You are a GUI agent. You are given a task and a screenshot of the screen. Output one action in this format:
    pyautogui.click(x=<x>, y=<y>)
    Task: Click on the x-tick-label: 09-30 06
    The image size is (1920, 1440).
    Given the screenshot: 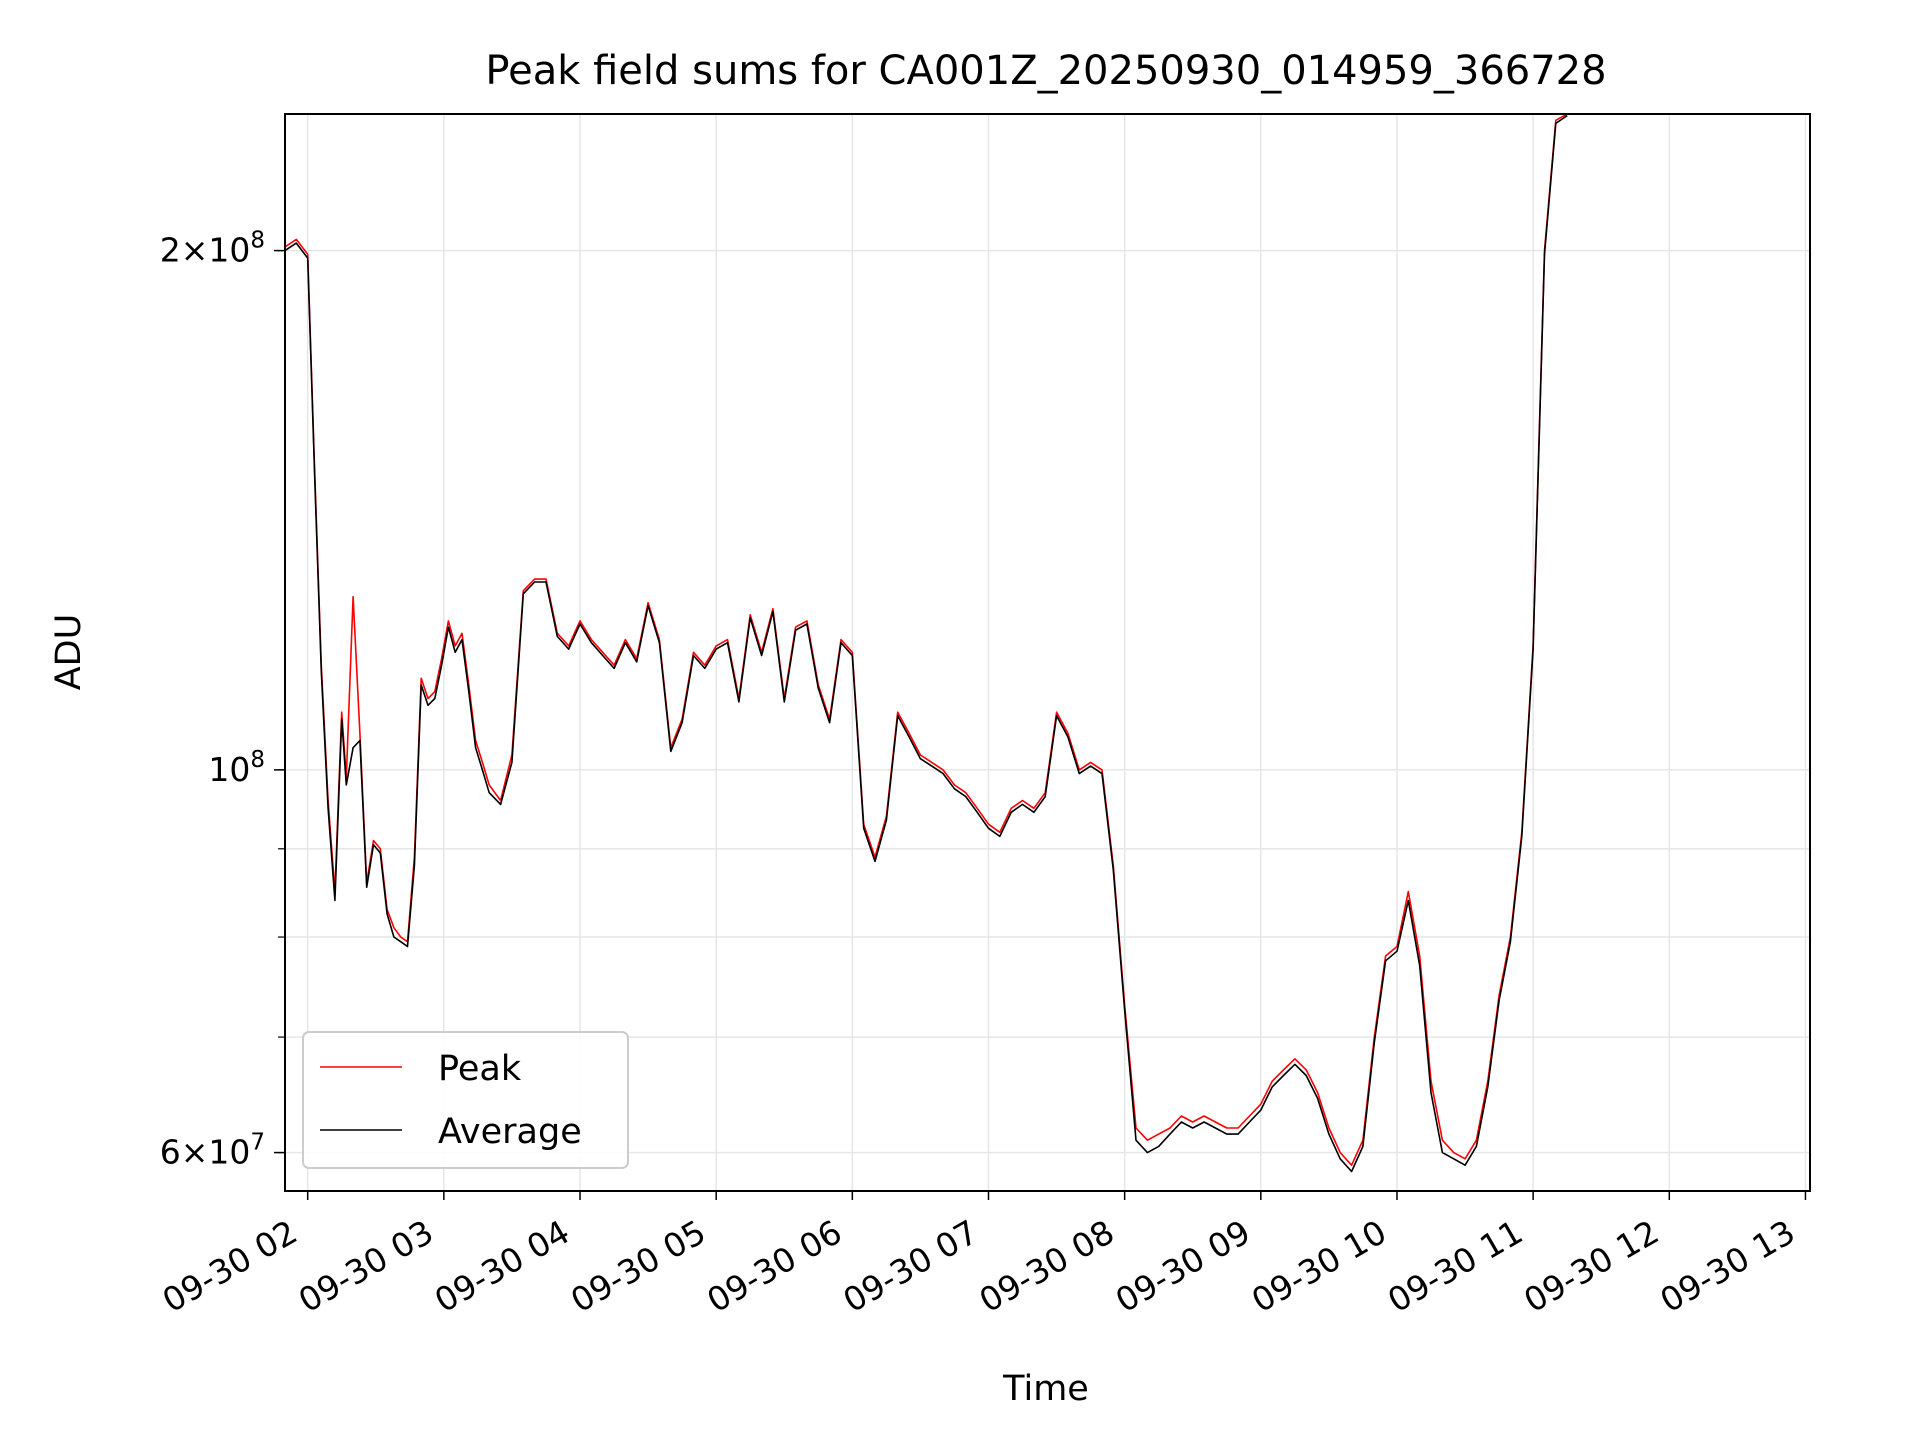 What is the action you would take?
    pyautogui.click(x=774, y=1266)
    